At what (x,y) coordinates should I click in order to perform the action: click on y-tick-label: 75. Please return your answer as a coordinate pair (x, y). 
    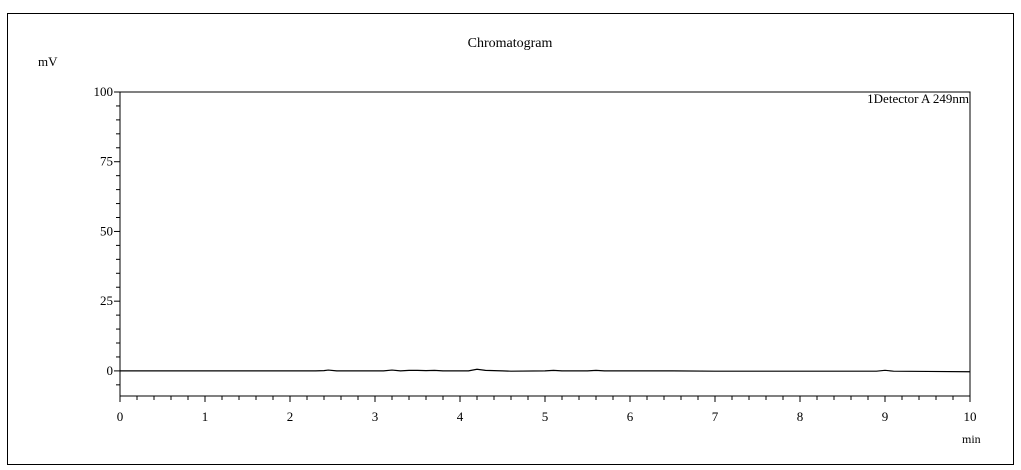
    Looking at the image, I should click on (106, 161).